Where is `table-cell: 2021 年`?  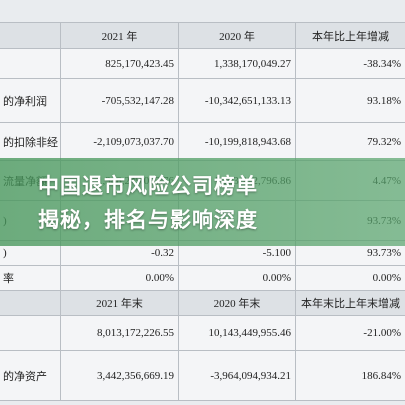 table-cell: 2021 年 is located at coordinates (119, 35).